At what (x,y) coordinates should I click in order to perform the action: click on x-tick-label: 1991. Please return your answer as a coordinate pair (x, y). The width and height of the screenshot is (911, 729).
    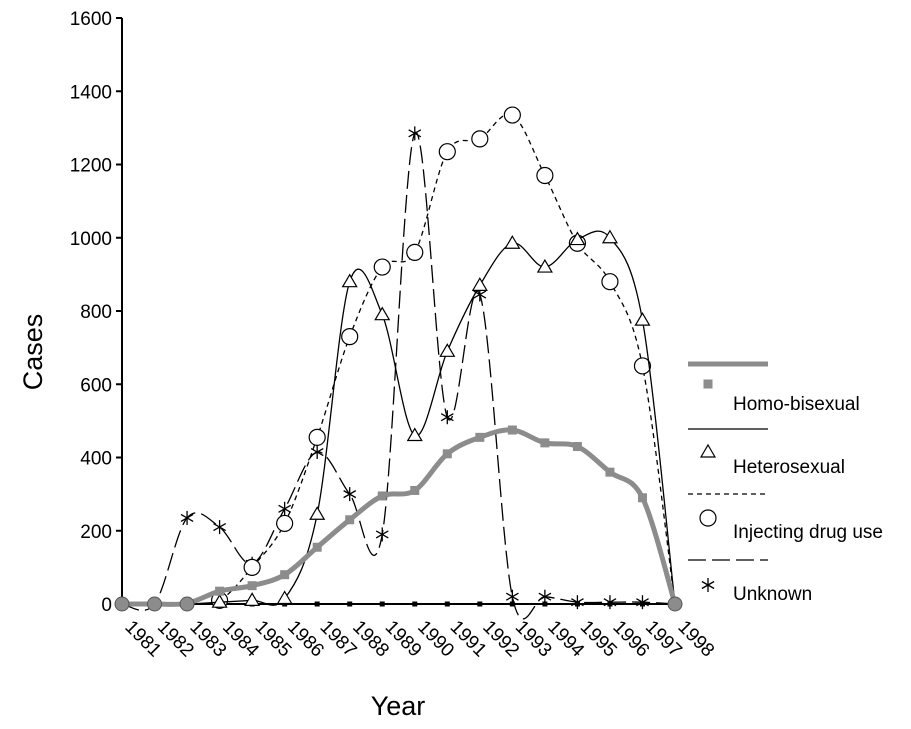
    Looking at the image, I should click on (468, 639).